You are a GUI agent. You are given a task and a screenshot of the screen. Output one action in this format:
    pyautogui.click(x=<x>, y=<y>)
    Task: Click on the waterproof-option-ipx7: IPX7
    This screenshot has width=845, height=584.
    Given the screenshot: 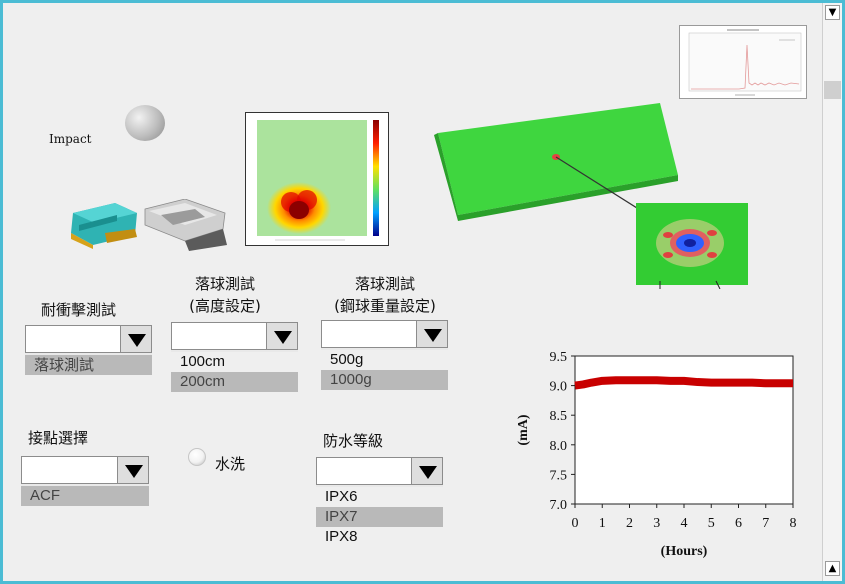 What is the action you would take?
    pyautogui.click(x=379, y=517)
    